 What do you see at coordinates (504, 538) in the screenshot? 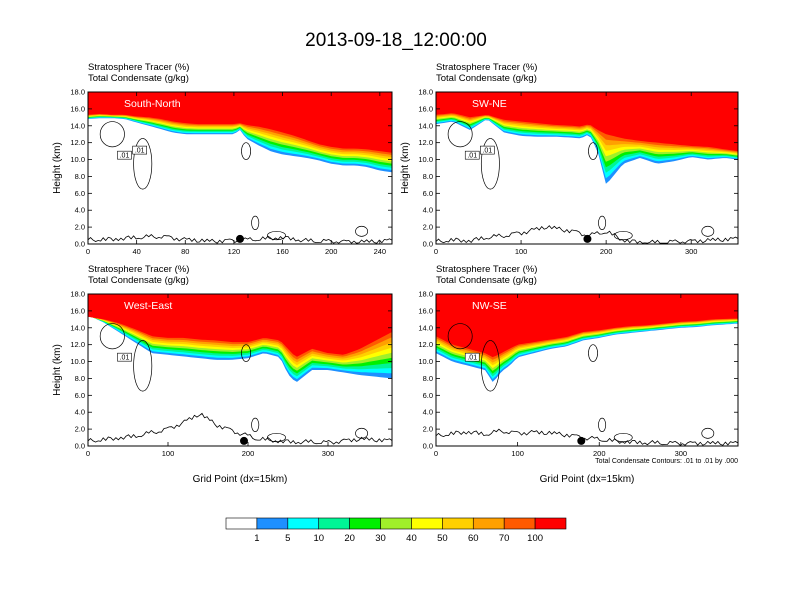
I see `colorbar-label: 70` at bounding box center [504, 538].